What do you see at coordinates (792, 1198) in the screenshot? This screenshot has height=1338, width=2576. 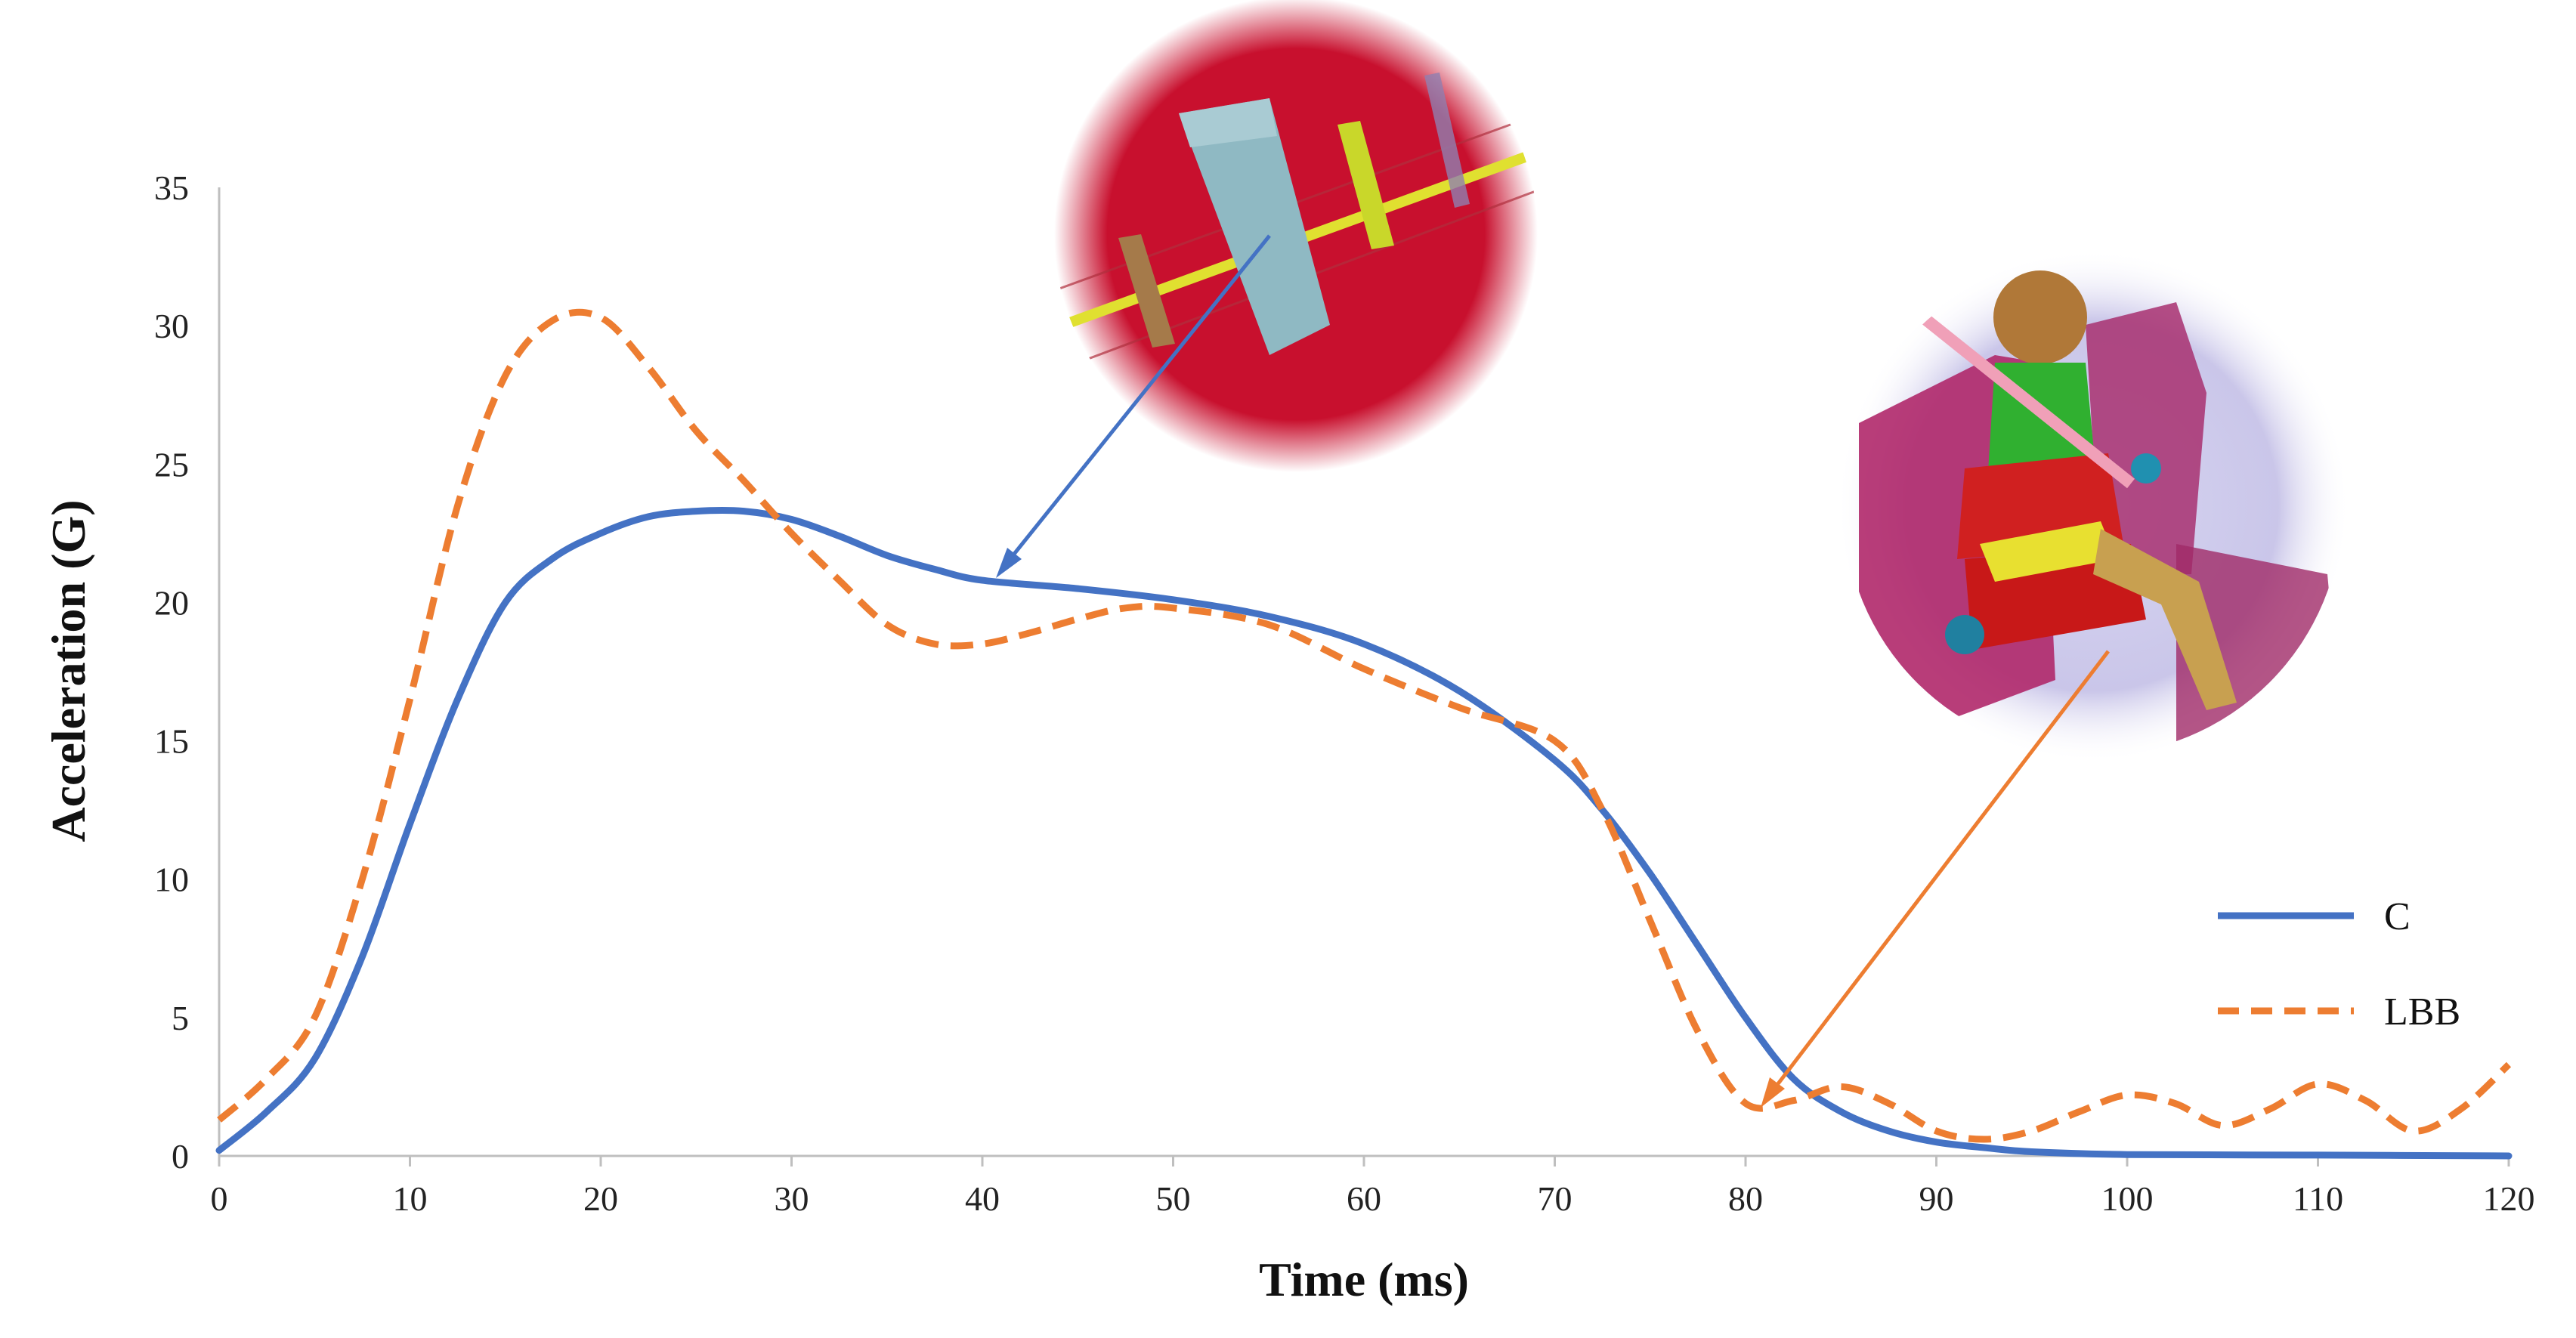 I see `x-tick-label: 30` at bounding box center [792, 1198].